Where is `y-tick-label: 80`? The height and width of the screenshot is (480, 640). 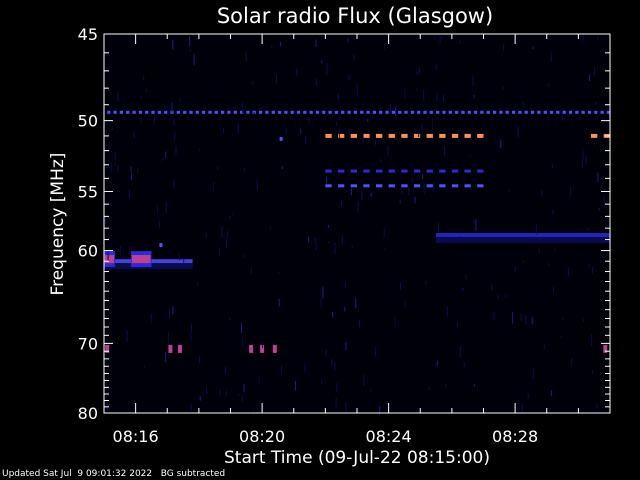
y-tick-label: 80 is located at coordinates (88, 413).